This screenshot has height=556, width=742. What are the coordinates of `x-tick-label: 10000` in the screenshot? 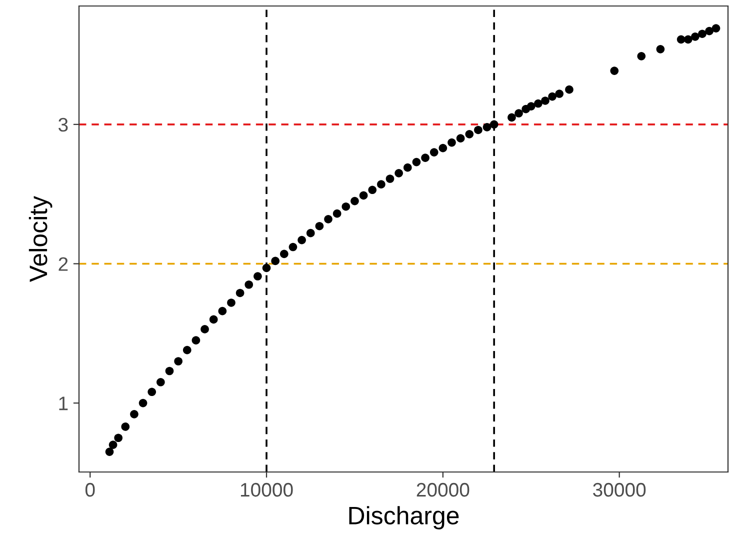 It's located at (266, 489).